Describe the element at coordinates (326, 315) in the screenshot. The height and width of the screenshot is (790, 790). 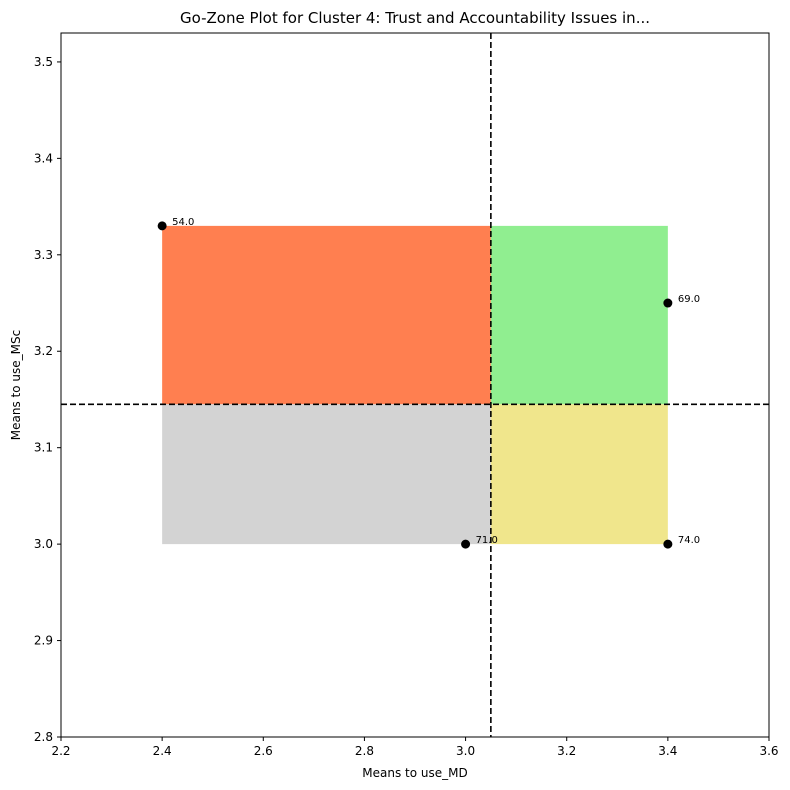
I see `zone-upper-left` at that location.